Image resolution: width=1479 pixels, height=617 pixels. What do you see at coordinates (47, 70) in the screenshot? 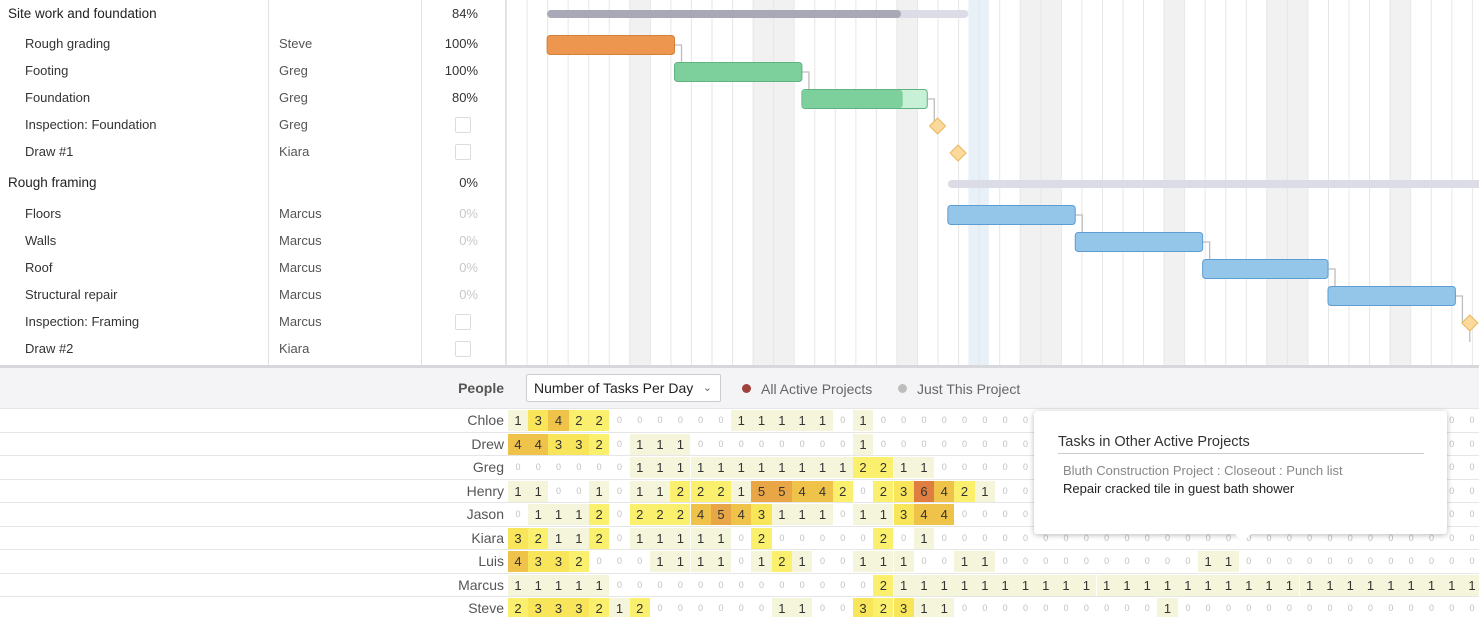
I see `task-name: Footing` at bounding box center [47, 70].